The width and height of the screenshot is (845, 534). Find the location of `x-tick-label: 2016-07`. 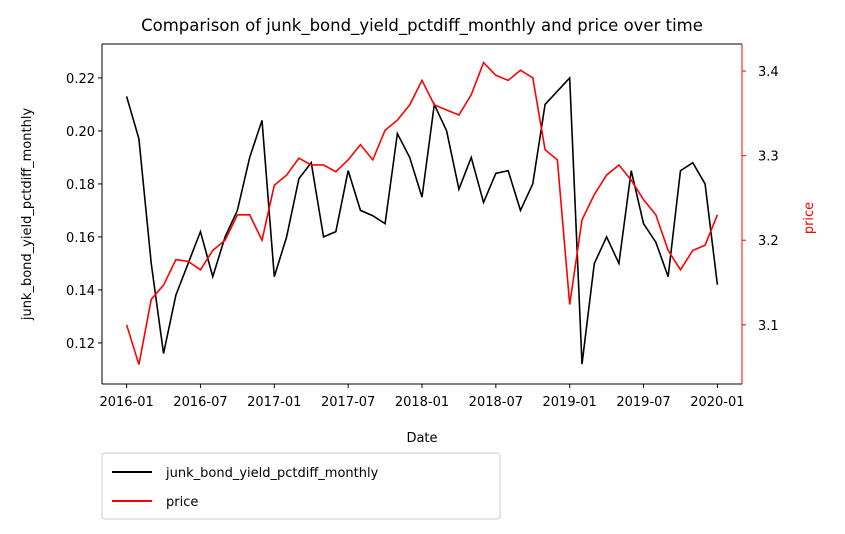

x-tick-label: 2016-07 is located at coordinates (200, 402).